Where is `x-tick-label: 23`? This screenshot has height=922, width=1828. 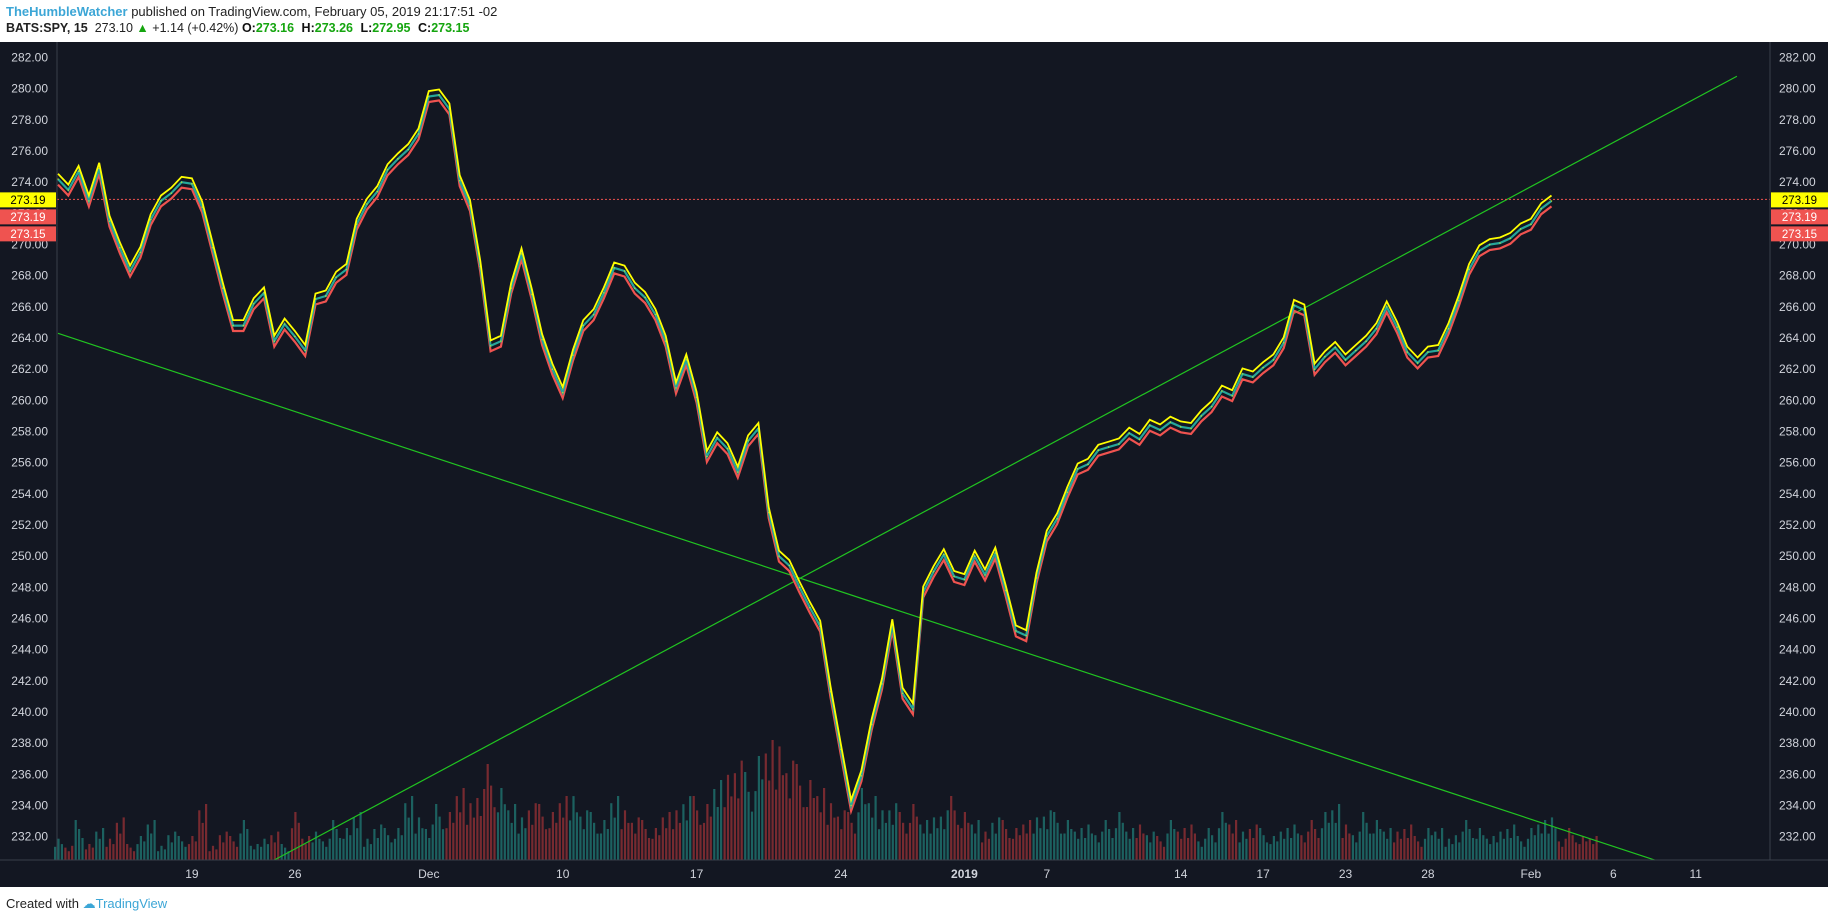
x-tick-label: 23 is located at coordinates (1346, 874).